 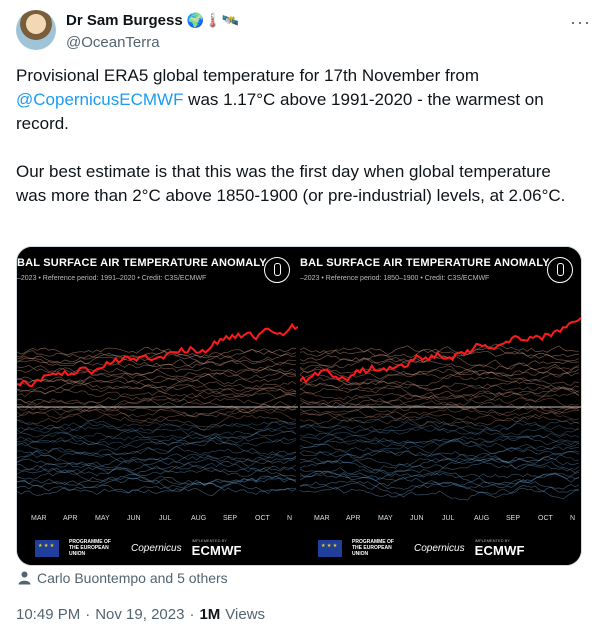 I want to click on month-label: OCT, so click(x=262, y=518).